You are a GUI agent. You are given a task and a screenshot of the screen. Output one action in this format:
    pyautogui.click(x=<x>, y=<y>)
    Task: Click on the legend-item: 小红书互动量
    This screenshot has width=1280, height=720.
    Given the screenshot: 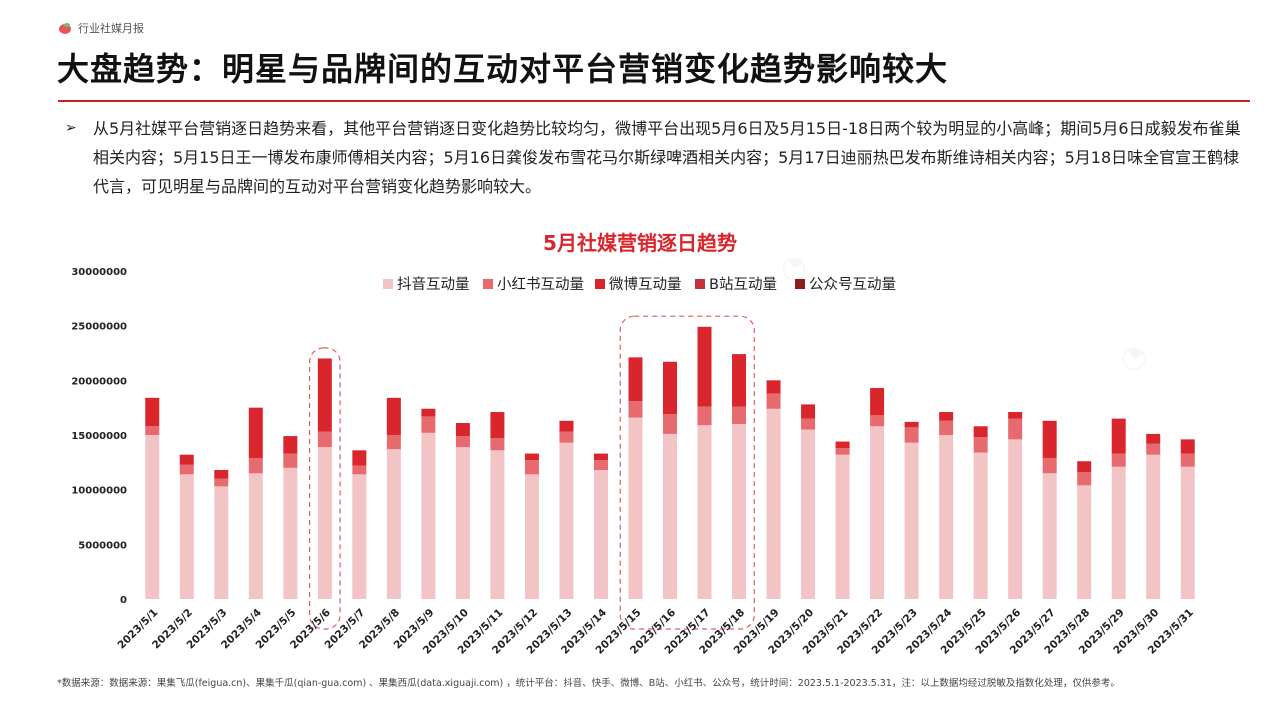 What is the action you would take?
    pyautogui.click(x=533, y=284)
    